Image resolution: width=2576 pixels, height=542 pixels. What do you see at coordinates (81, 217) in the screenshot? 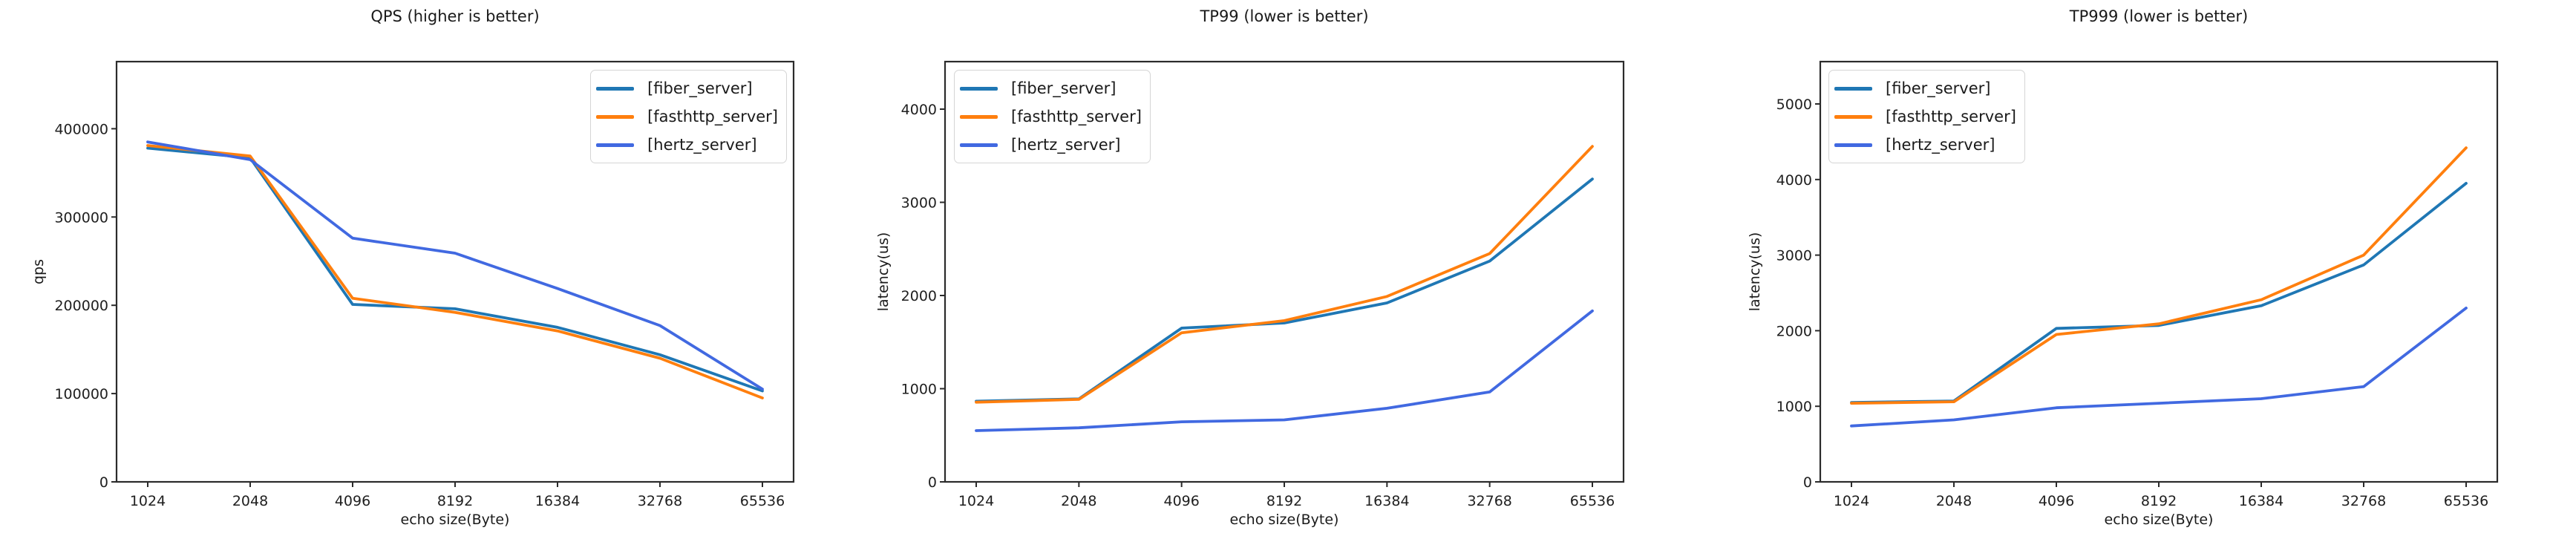
I see `y-tick-label: 300000` at bounding box center [81, 217].